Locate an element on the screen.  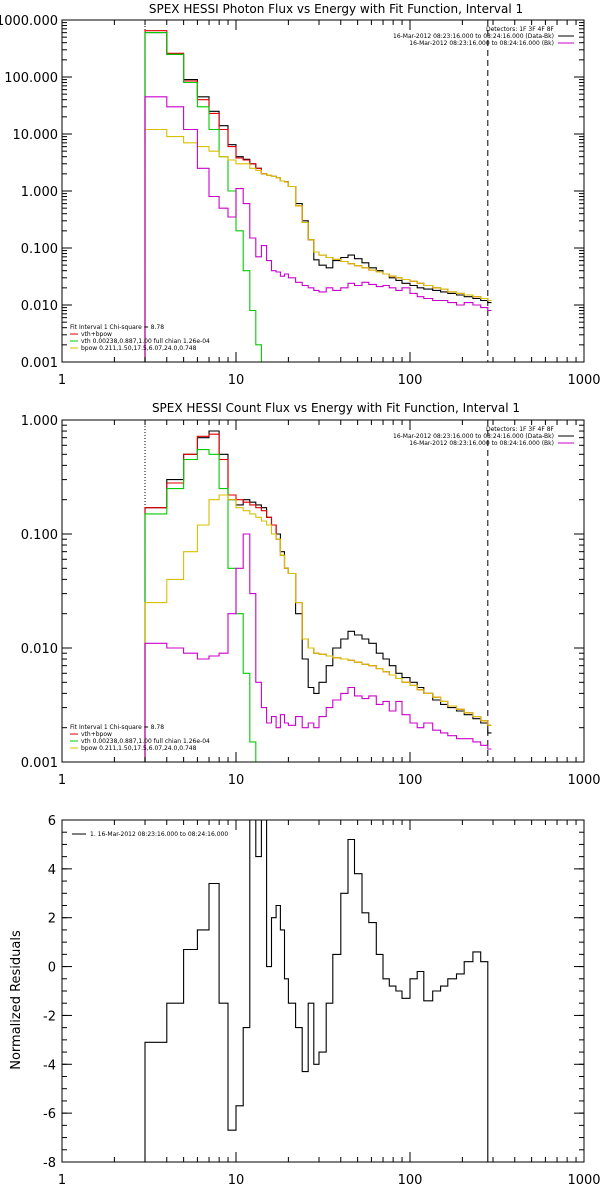
y-tick-label: 2 is located at coordinates (52, 919).